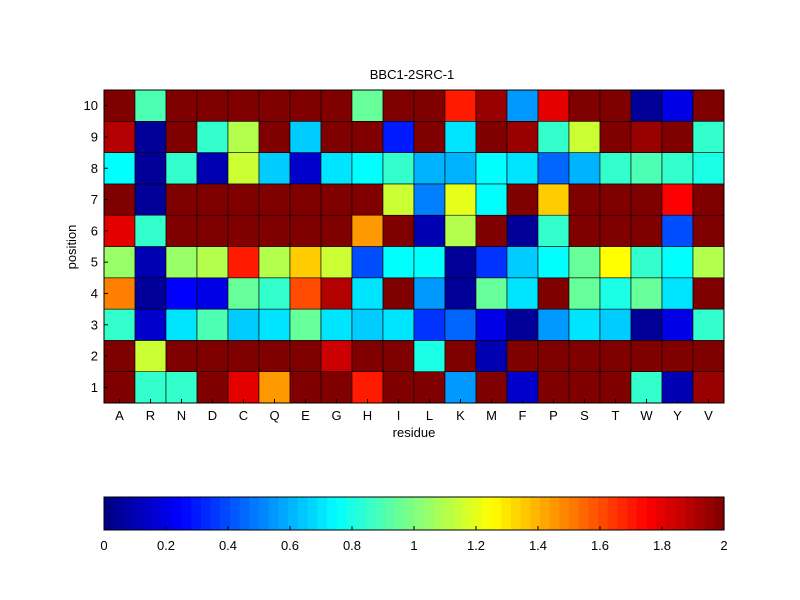 This screenshot has width=800, height=600. Describe the element at coordinates (336, 415) in the screenshot. I see `x-tick-label: G` at that location.